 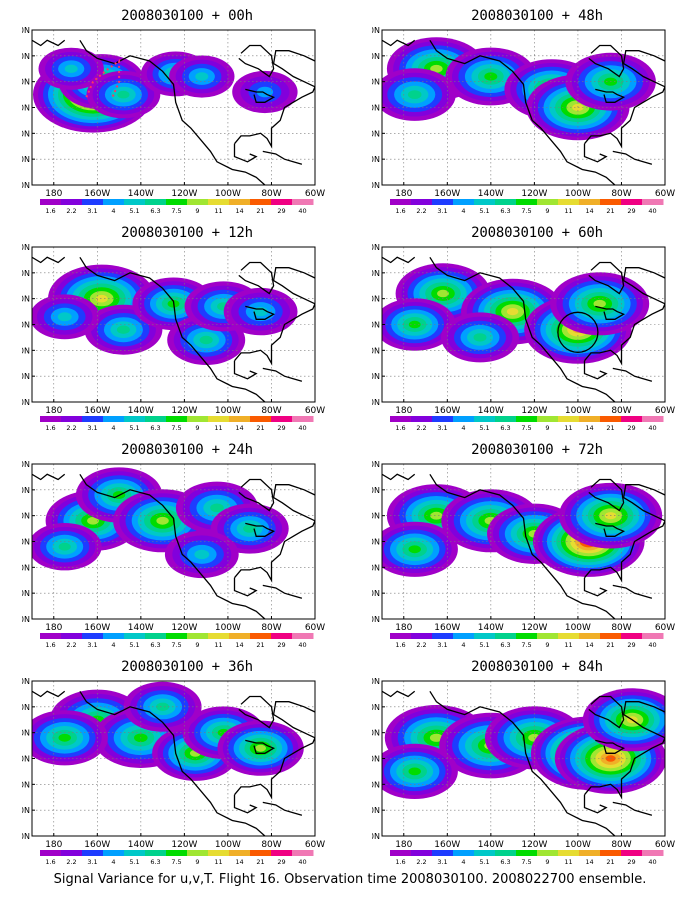 I want to click on x-tick-label: 60W, so click(x=315, y=194).